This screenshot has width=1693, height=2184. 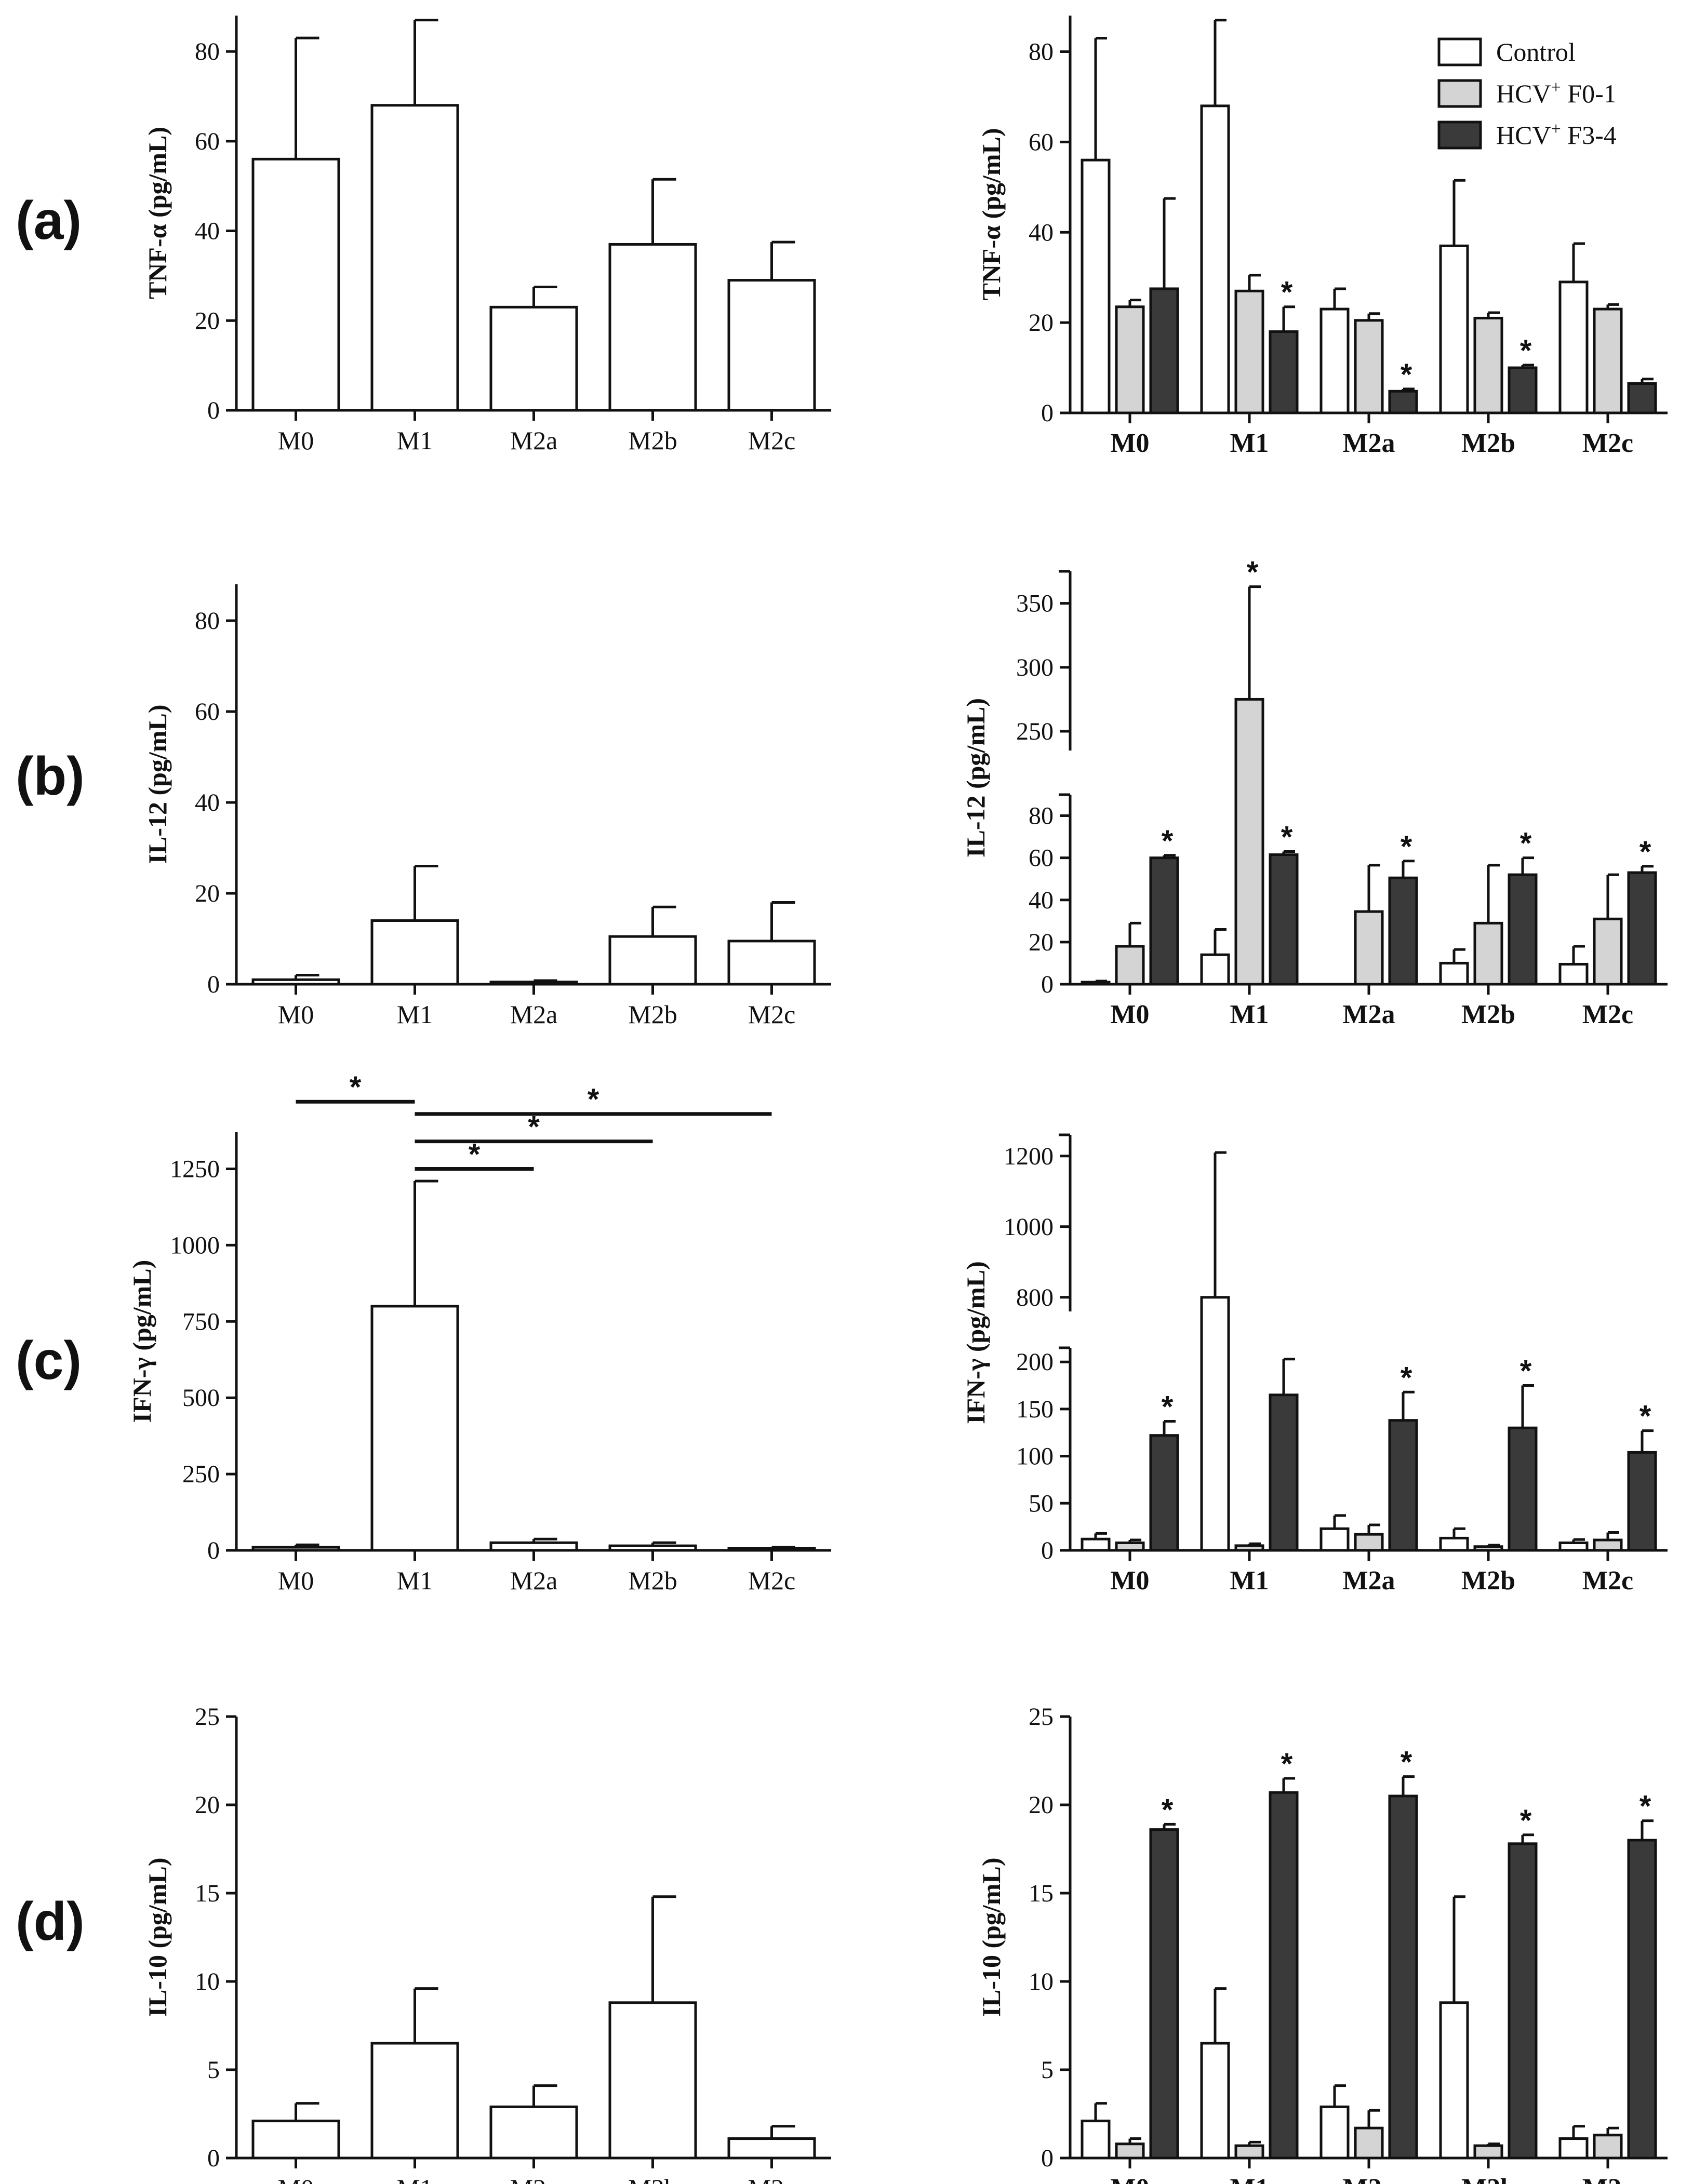 What do you see at coordinates (49, 1361) in the screenshot?
I see `panel-label-c: (c)` at bounding box center [49, 1361].